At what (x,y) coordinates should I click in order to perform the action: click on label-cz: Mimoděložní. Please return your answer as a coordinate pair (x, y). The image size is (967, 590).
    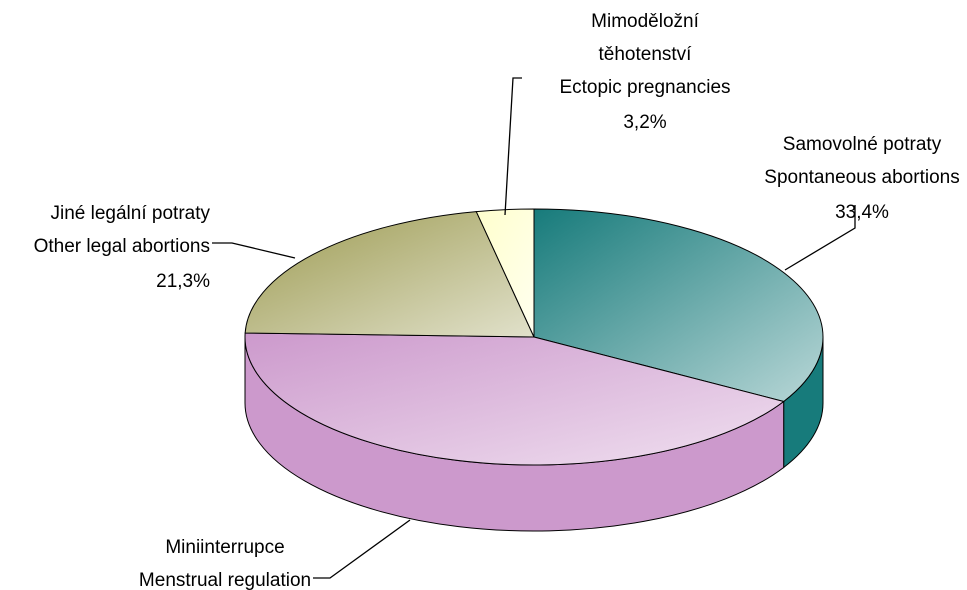
    Looking at the image, I should click on (645, 21).